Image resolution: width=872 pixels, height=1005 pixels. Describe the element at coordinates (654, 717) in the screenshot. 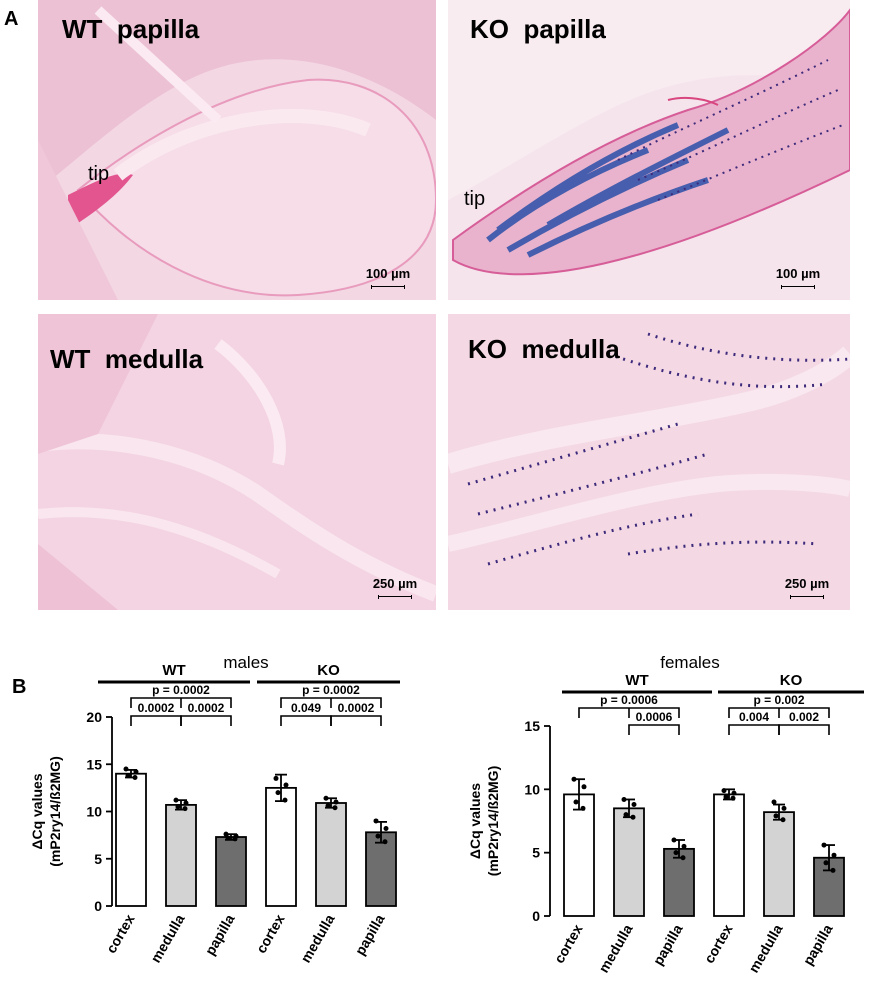

I see `p-value-label: 0.0006` at that location.